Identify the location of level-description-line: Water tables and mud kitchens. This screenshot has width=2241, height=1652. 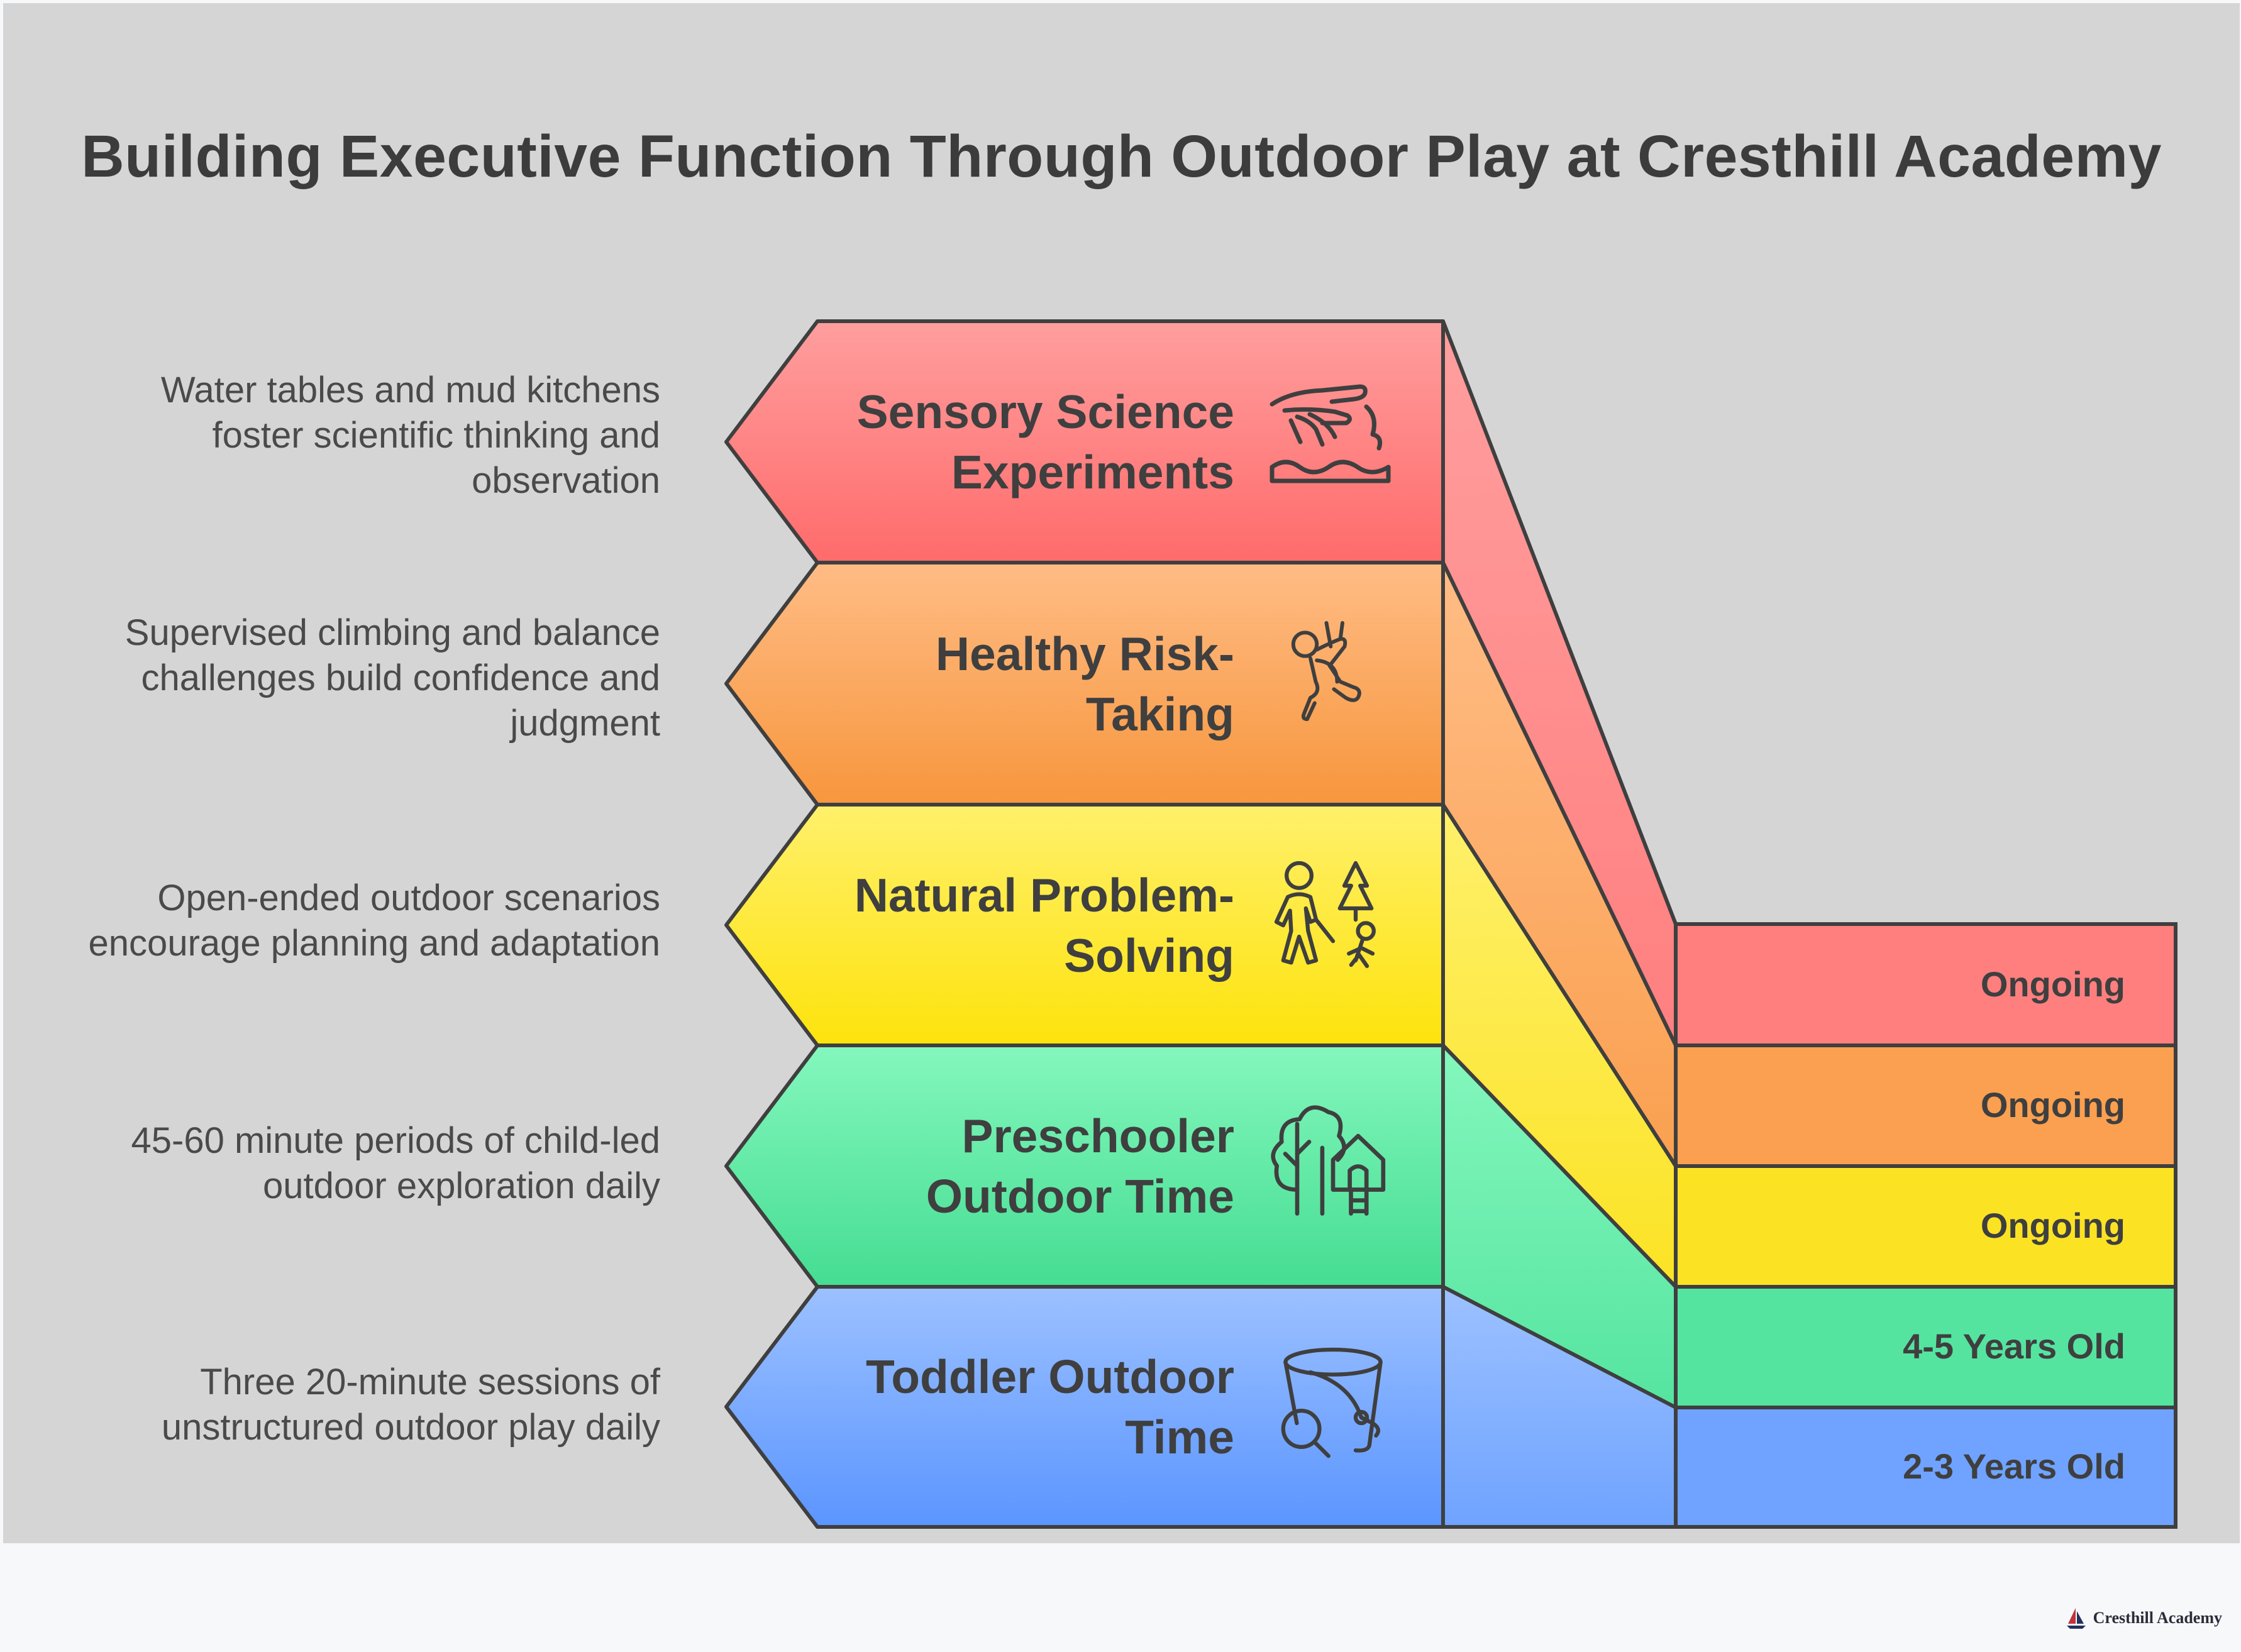
(410, 390).